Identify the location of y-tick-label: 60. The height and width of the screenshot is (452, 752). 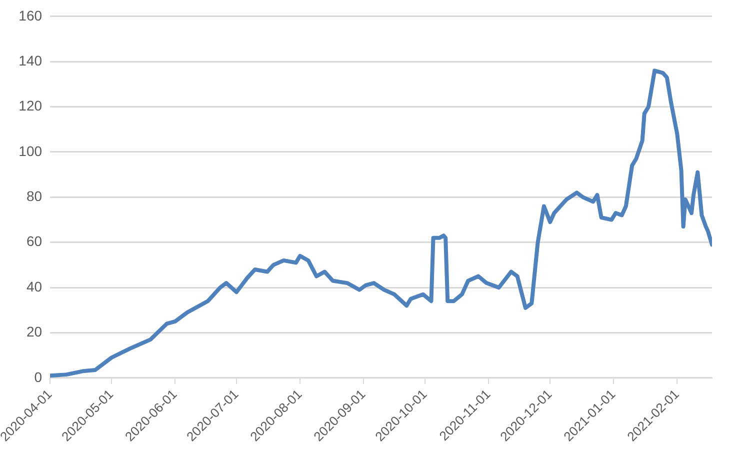
(34, 241).